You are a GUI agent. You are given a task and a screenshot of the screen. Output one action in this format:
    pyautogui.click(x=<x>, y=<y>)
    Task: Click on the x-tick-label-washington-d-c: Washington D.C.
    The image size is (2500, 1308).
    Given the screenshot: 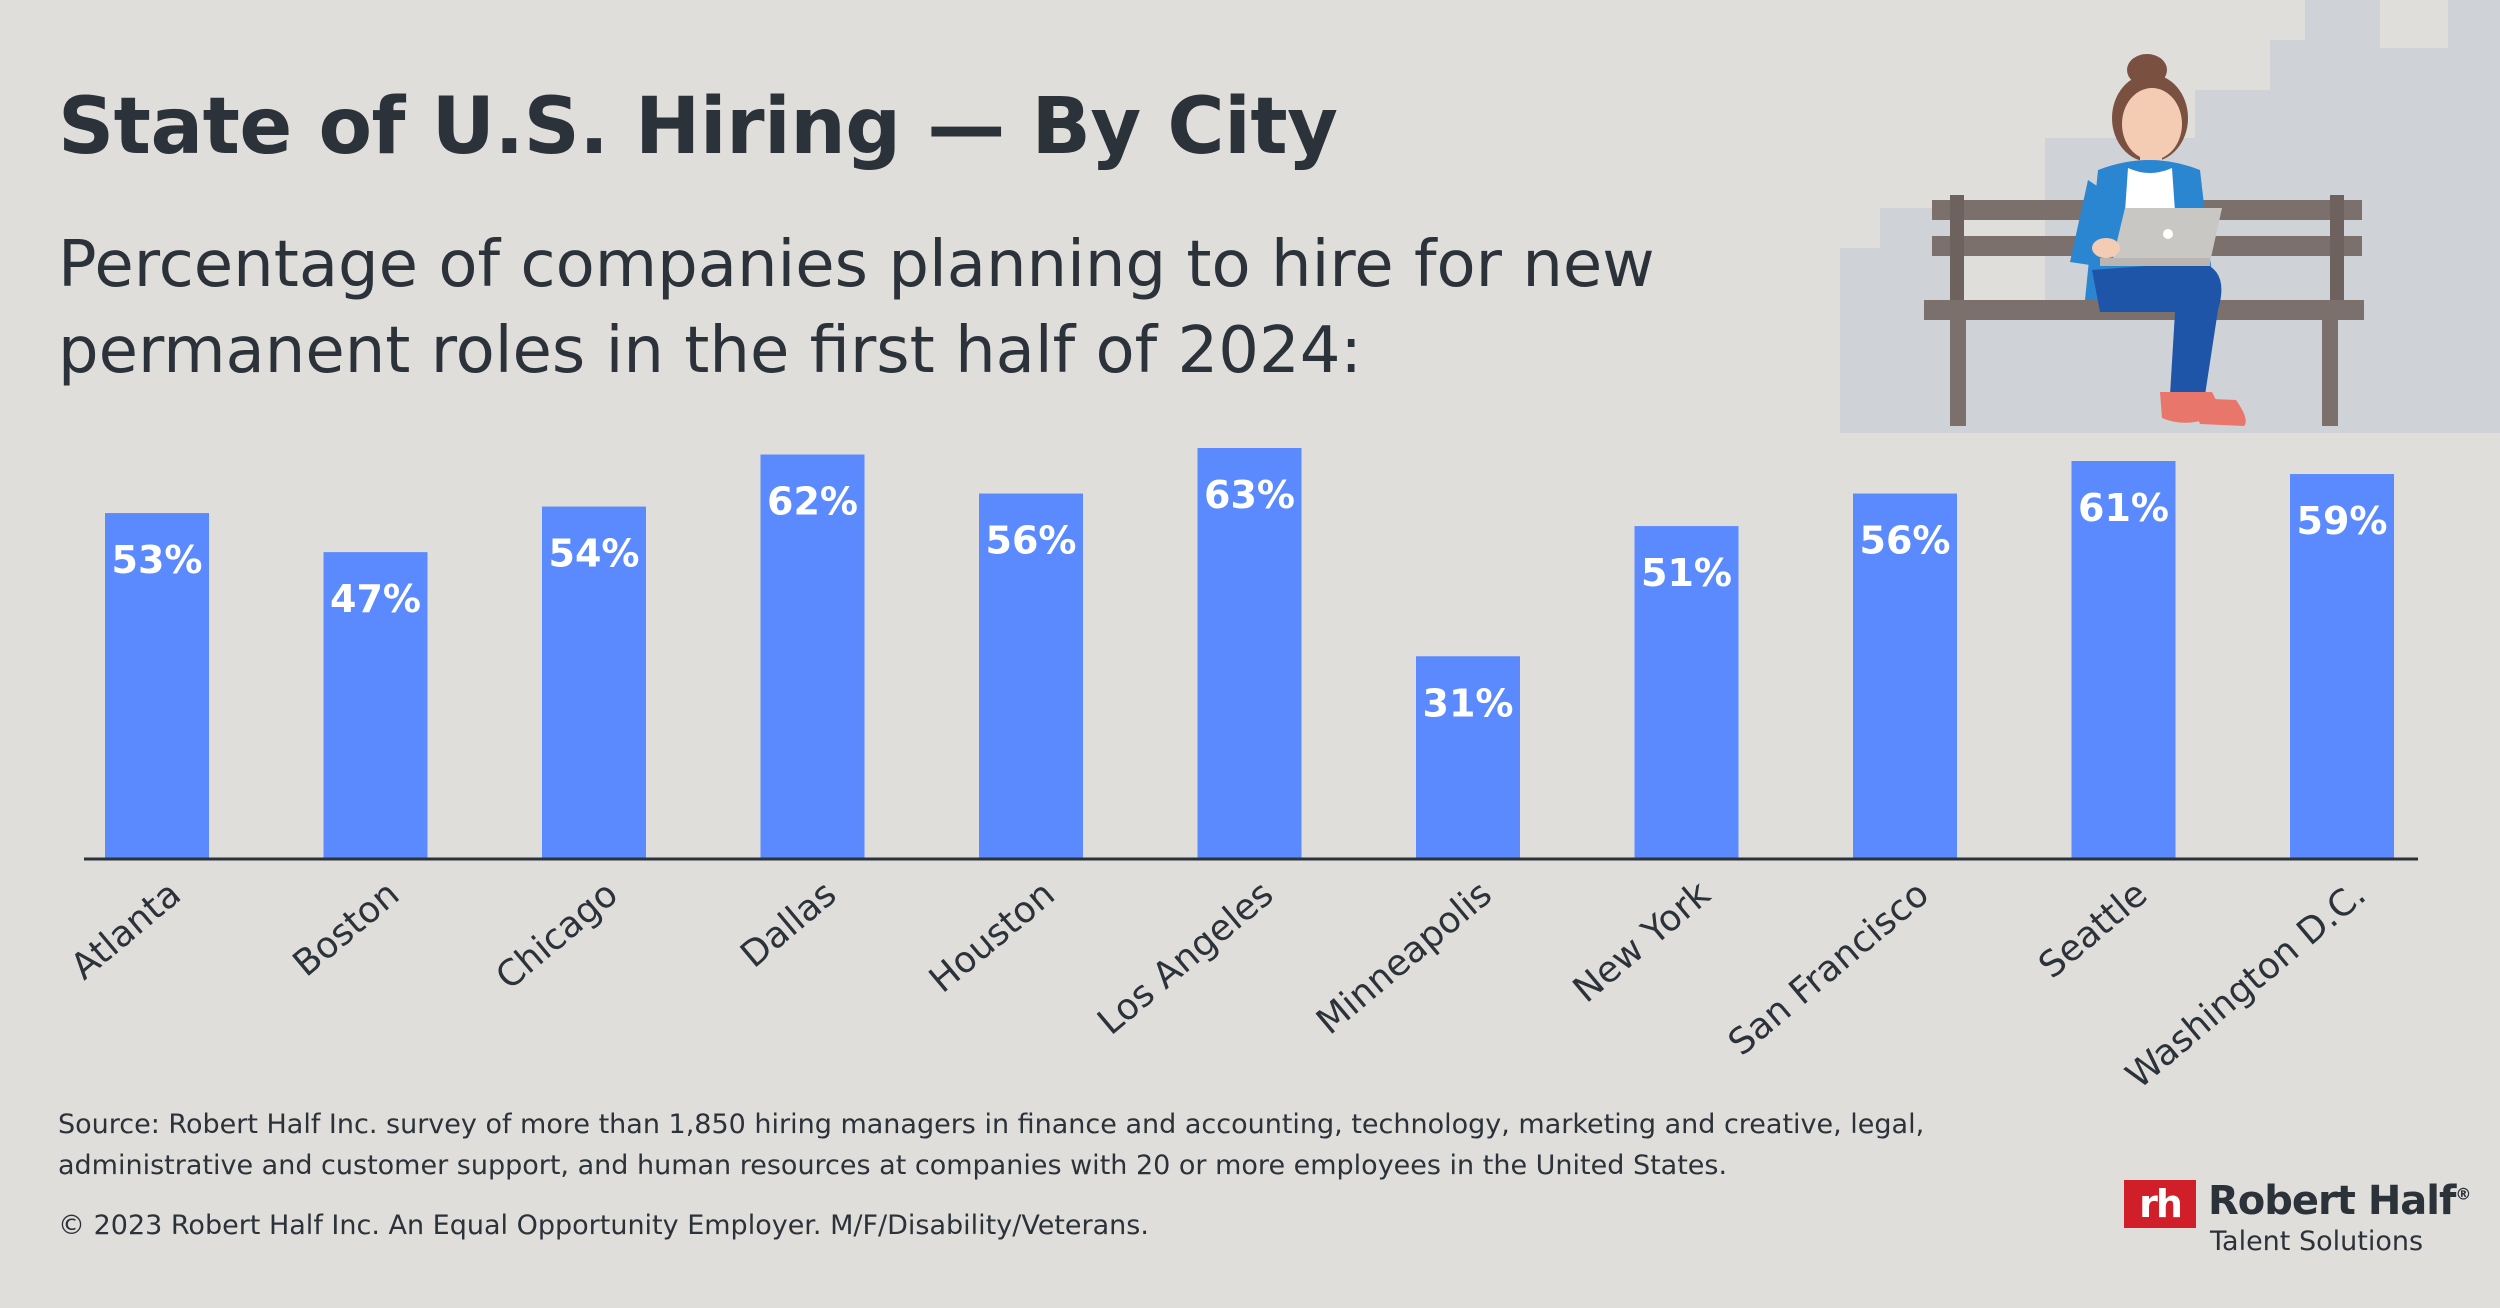 What is the action you would take?
    pyautogui.click(x=2246, y=984)
    